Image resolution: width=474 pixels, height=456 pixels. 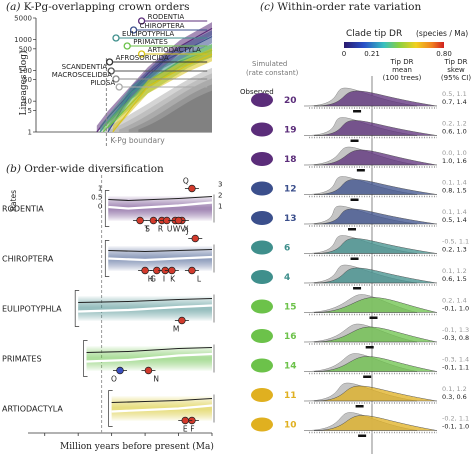 I want to click on shift-label: Q, so click(x=186, y=181).